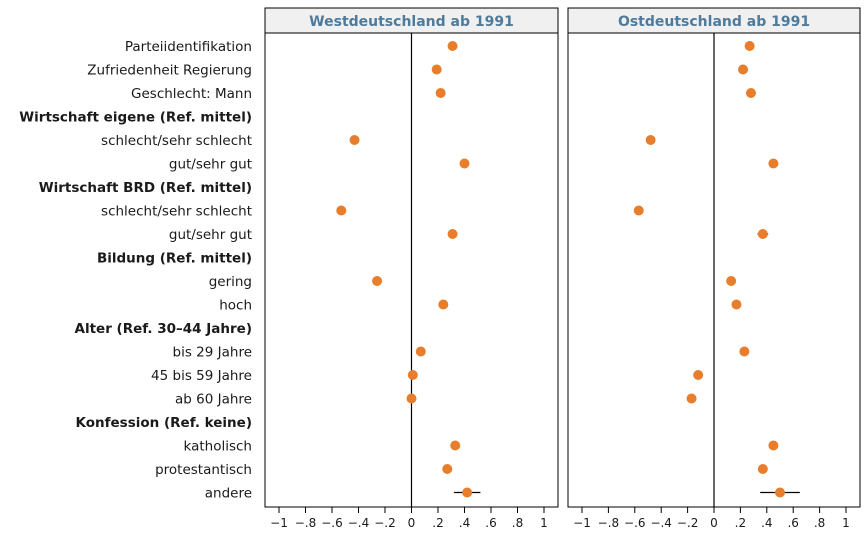 The width and height of the screenshot is (865, 534). What do you see at coordinates (174, 259) in the screenshot?
I see `row-header-label: Bildung (Ref. mittel)` at bounding box center [174, 259].